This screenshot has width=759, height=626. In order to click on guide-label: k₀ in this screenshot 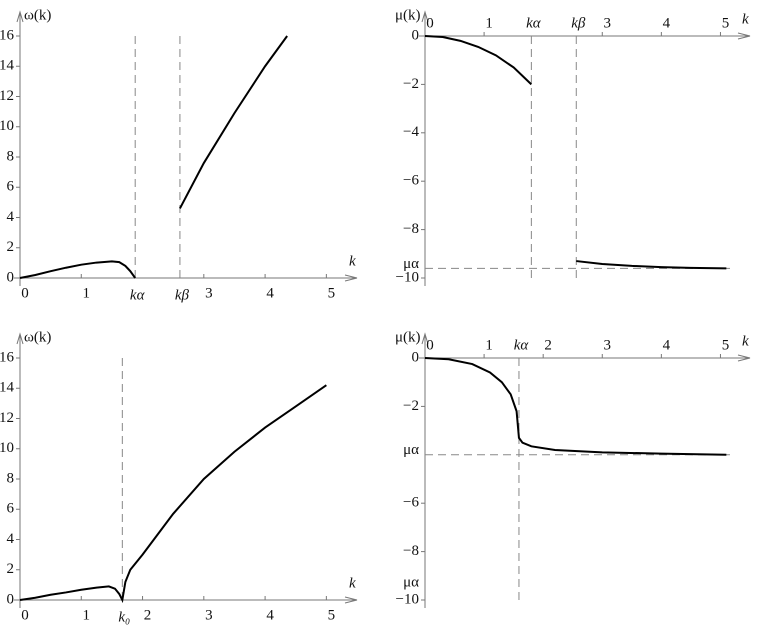, I will do `click(124, 617)`.